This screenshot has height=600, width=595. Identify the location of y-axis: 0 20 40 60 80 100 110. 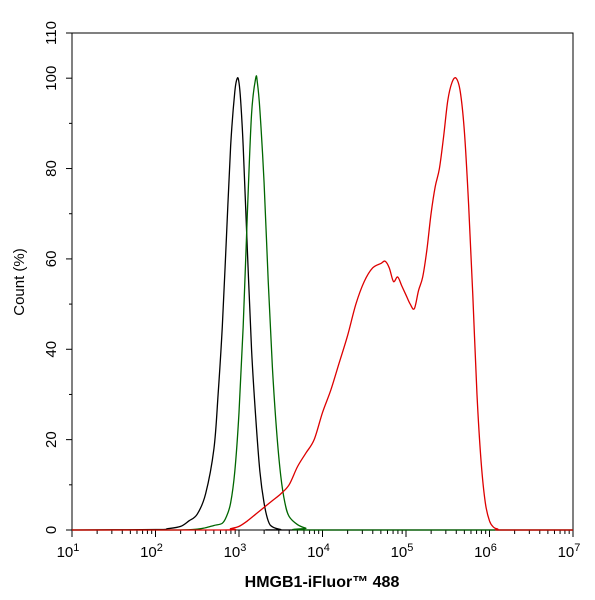
(57, 277).